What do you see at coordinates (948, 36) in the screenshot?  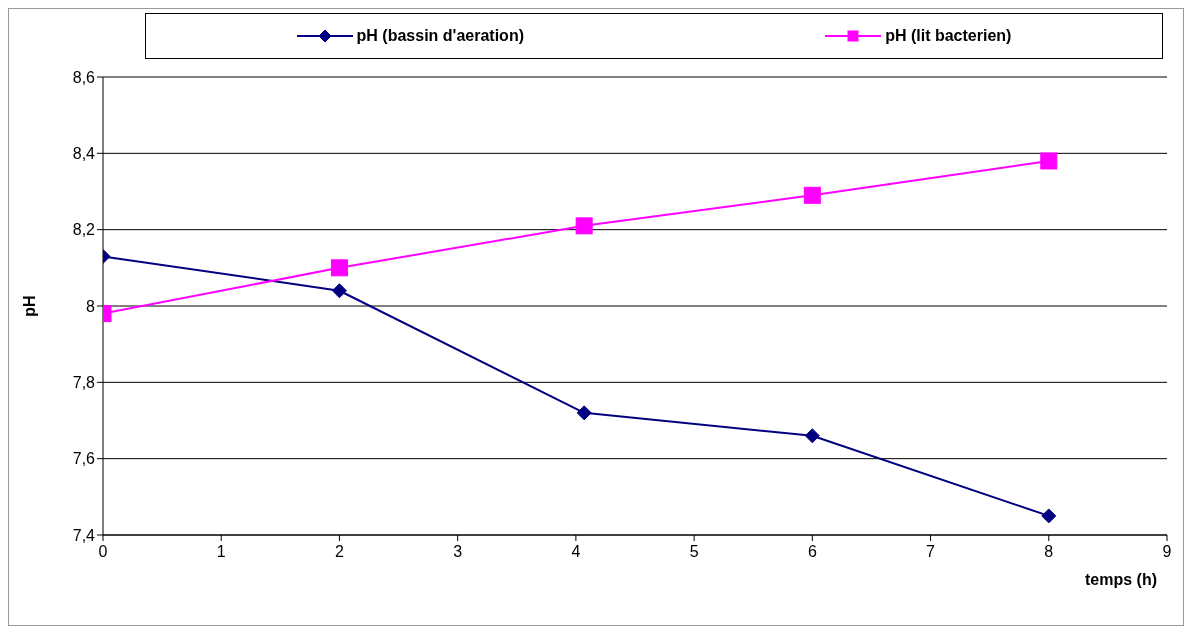 I see `legend-label: pH (lit bacterien)` at bounding box center [948, 36].